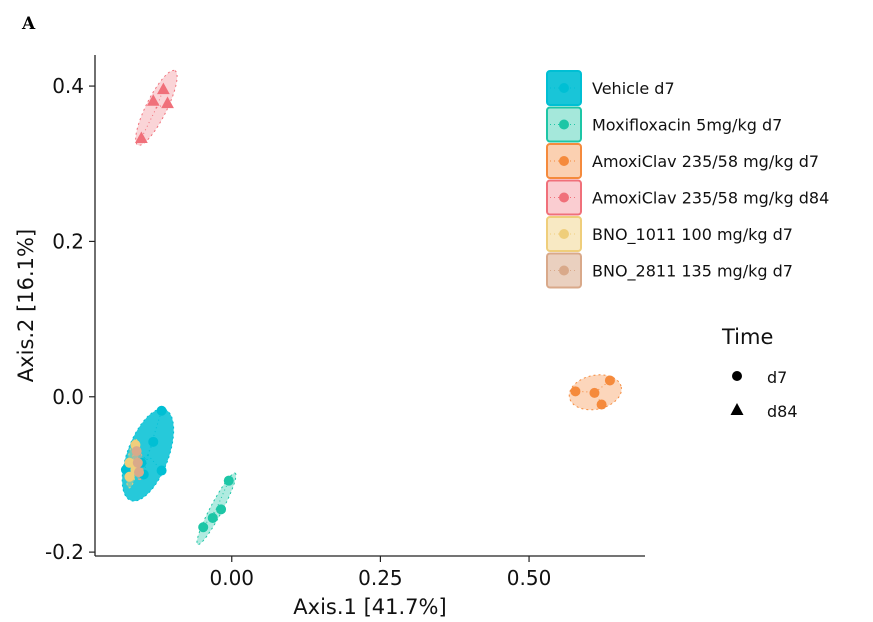  What do you see at coordinates (231, 578) in the screenshot?
I see `x-tick-label: 0.00` at bounding box center [231, 578].